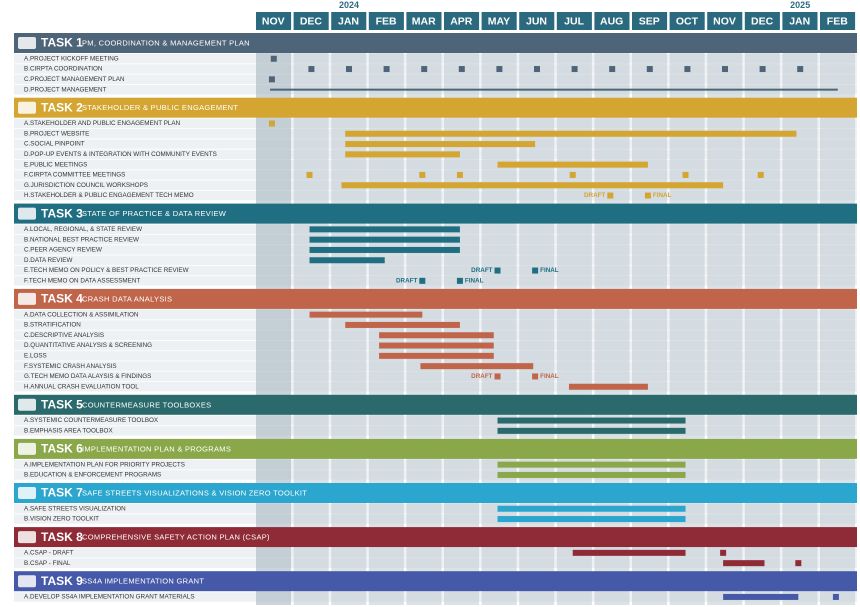 This screenshot has width=860, height=607. Describe the element at coordinates (160, 107) in the screenshot. I see `task-title: STAKEHOLDER & PUBLIC ENGAGEMENT` at that location.